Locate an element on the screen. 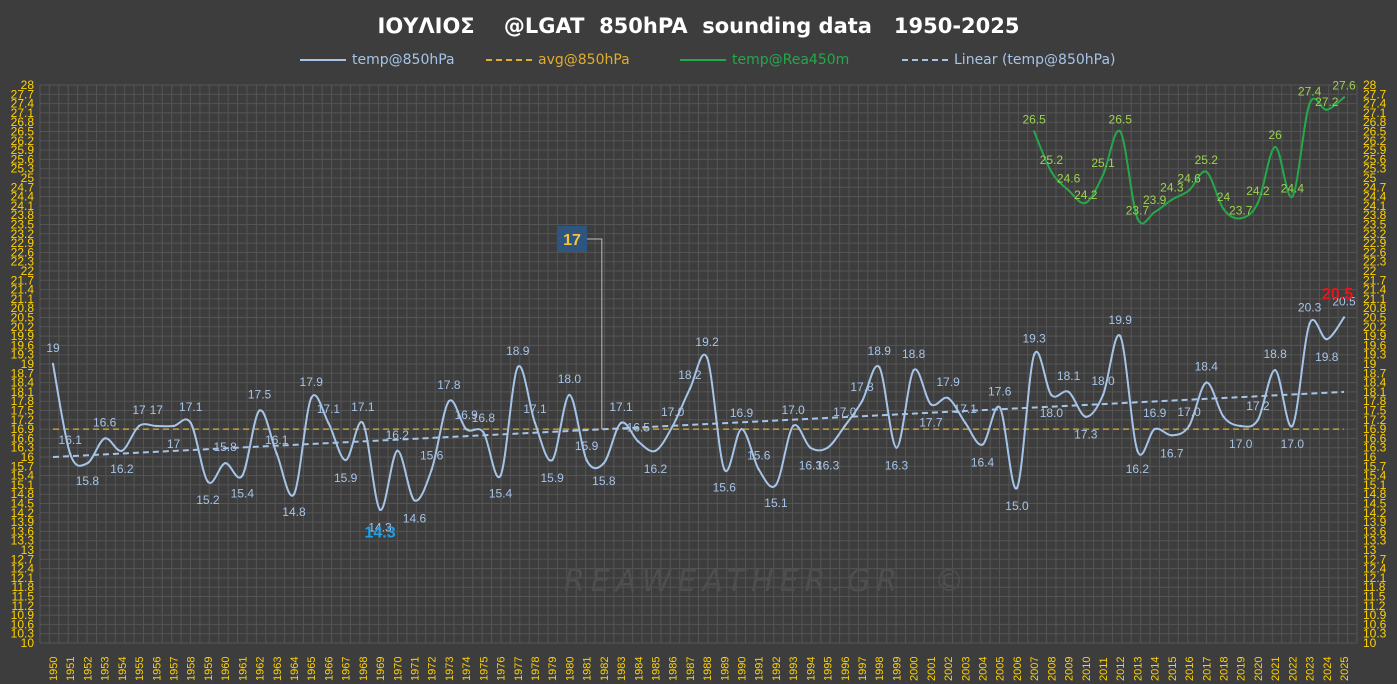 The height and width of the screenshot is (684, 1397). x-tick-label: 1968 is located at coordinates (364, 669).